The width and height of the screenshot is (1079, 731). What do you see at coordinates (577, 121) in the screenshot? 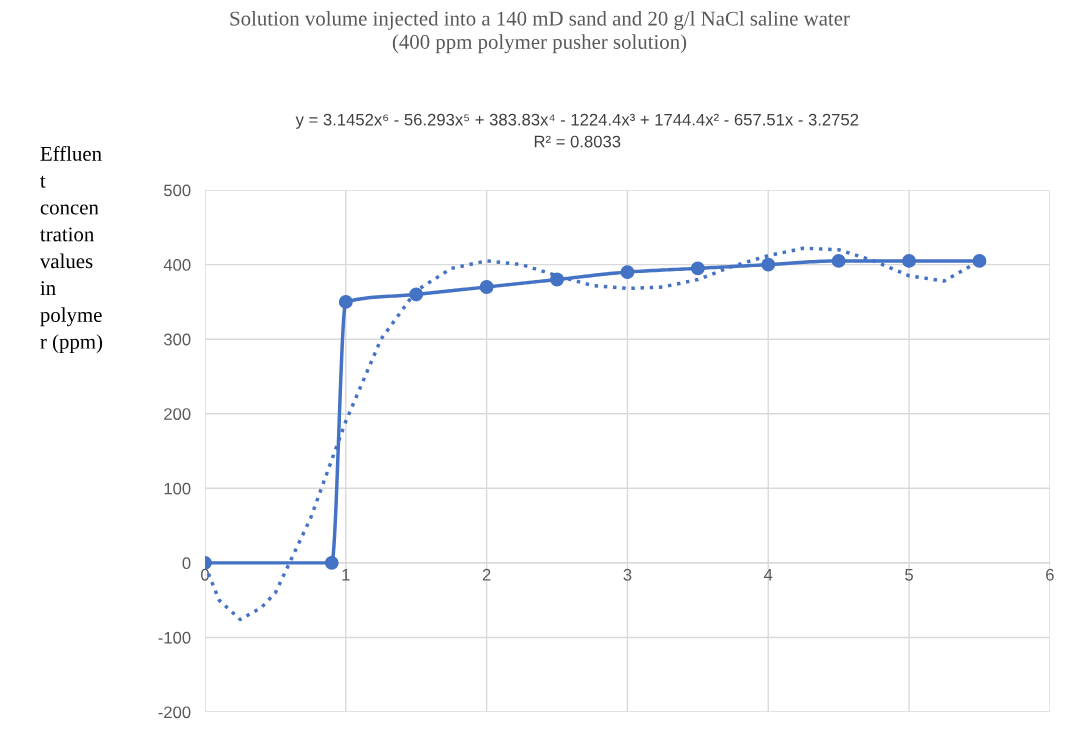
I see `text: y = 3.1452x⁶ - 56.293x⁵ + 383.83x⁴ - 1224.4x³ + 1744.4x² - 657.51x - 3.2752` at bounding box center [577, 121].